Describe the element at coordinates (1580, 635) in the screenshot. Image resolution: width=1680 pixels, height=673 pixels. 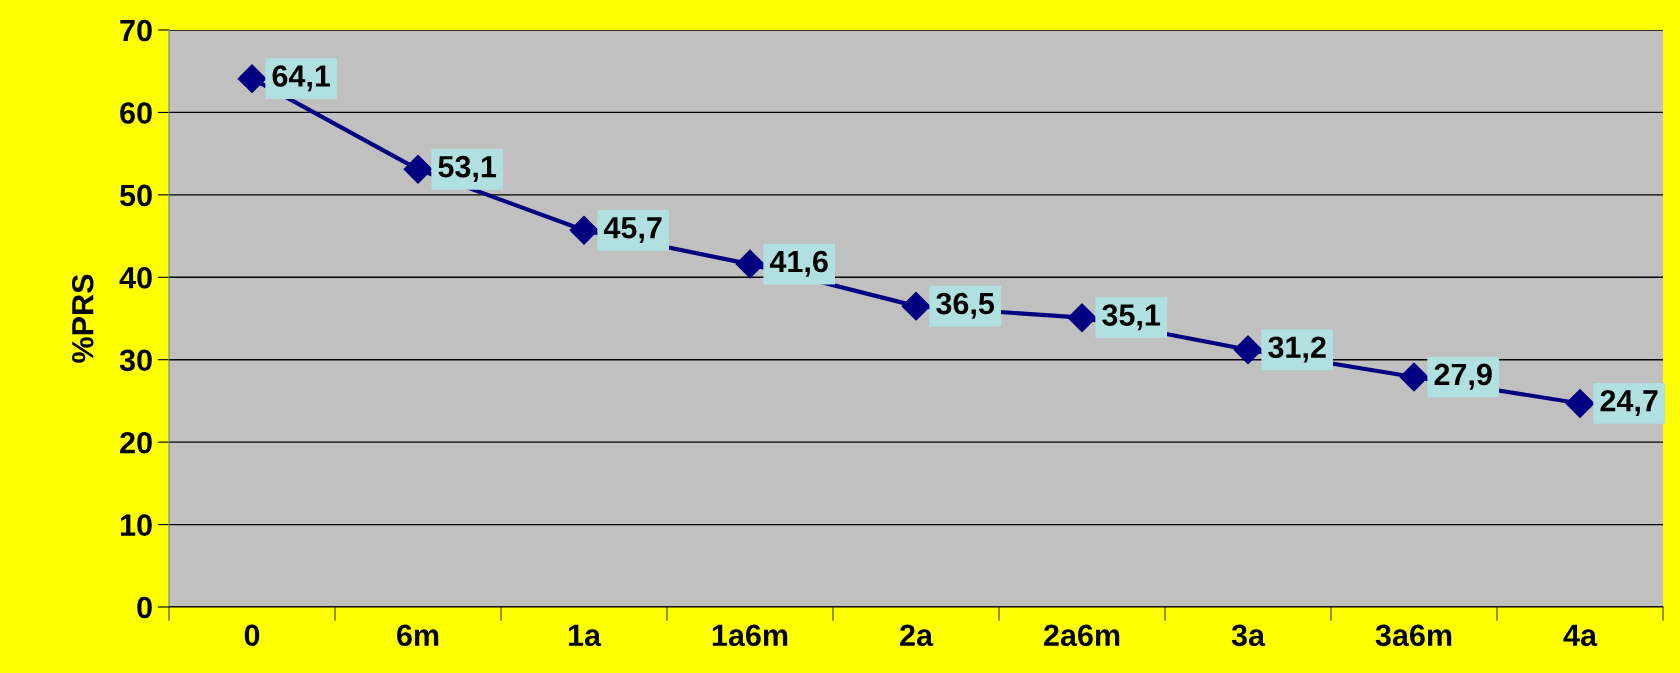
I see `x-tick-label: 4a` at that location.